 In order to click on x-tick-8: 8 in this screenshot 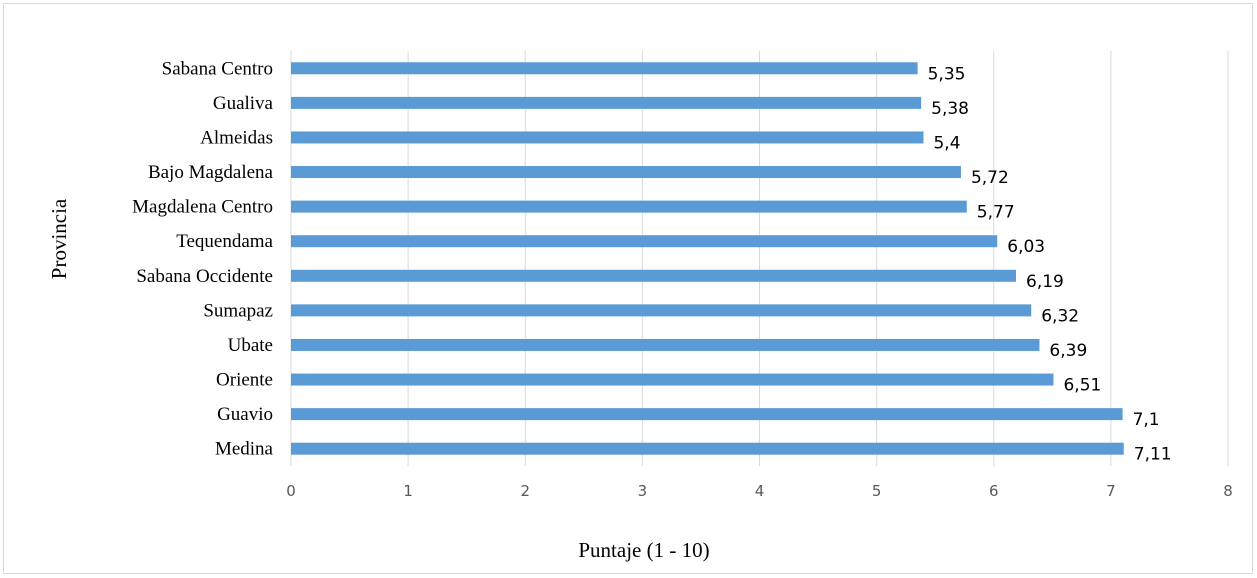, I will do `click(1228, 491)`.